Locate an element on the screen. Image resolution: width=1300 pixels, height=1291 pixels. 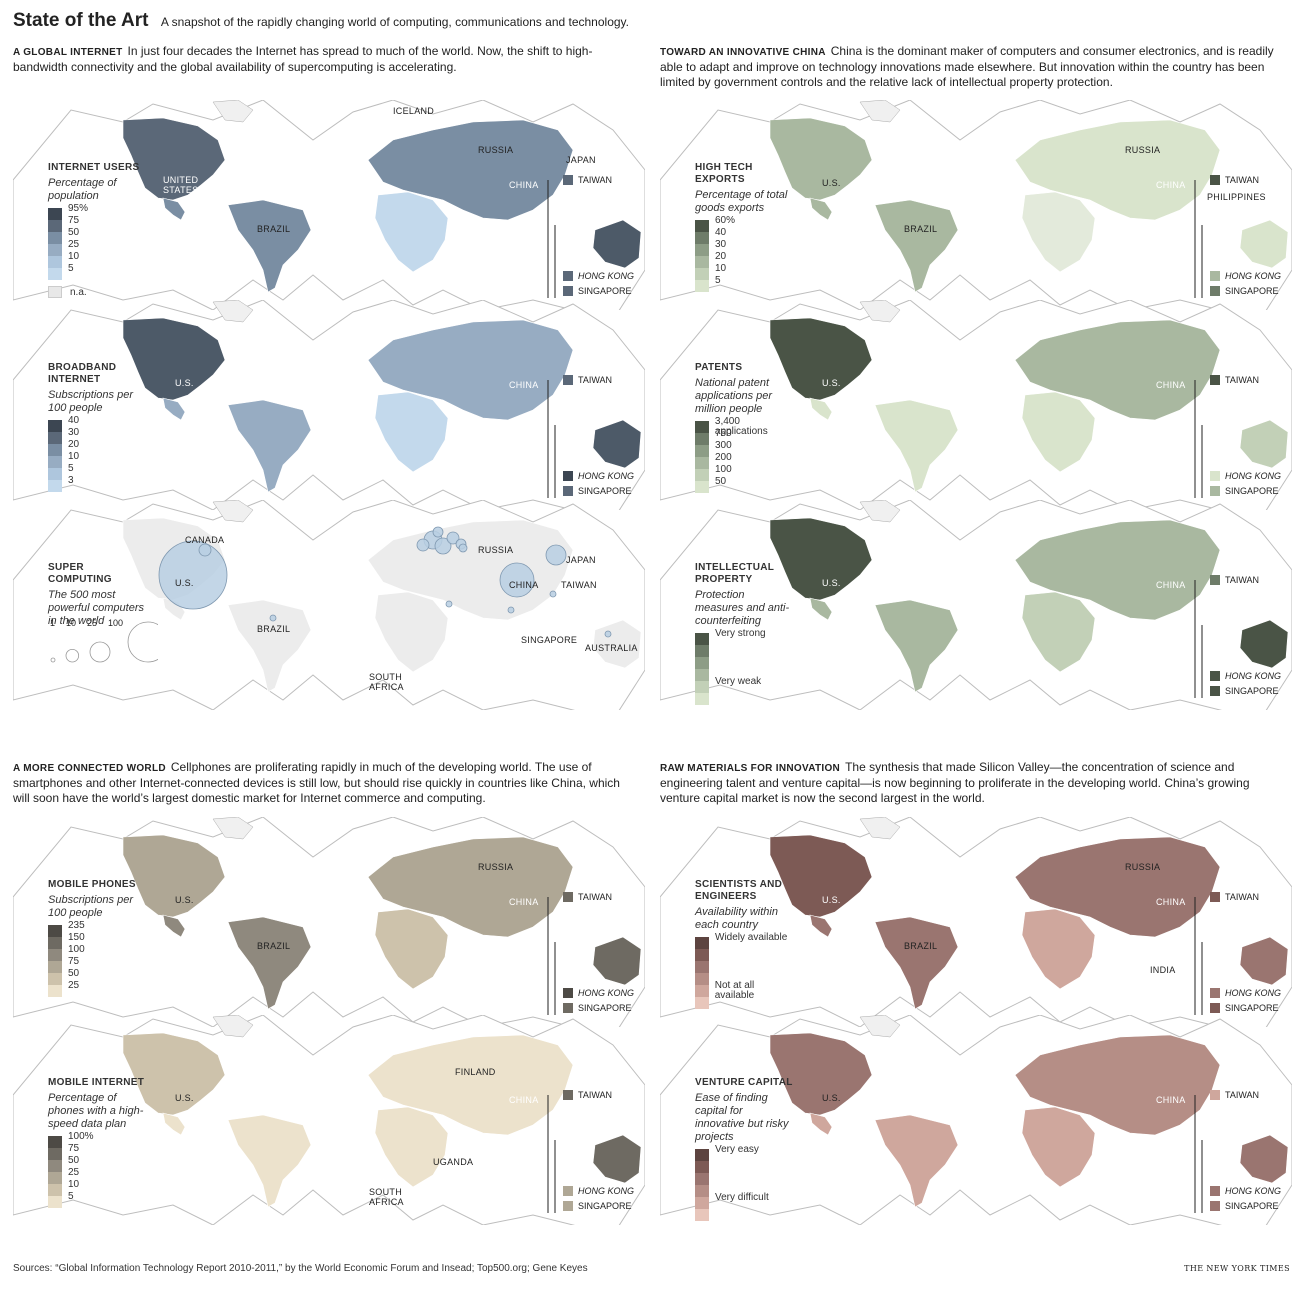
legend-step: Very strong is located at coordinates (745, 637).